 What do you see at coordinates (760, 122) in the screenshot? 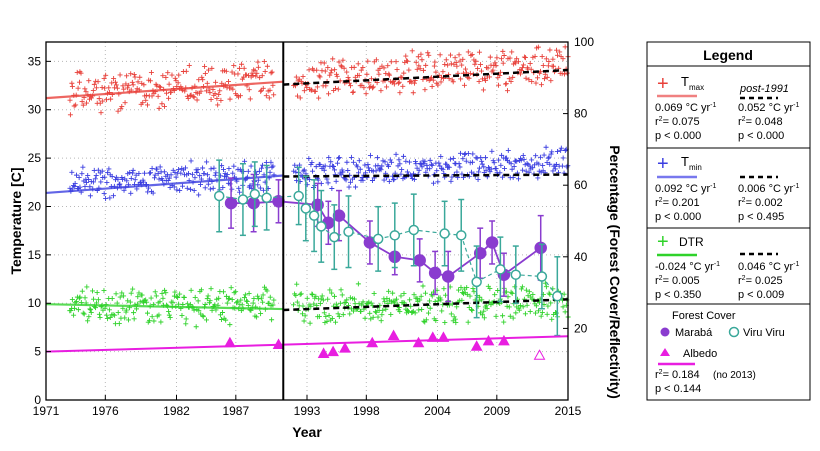
I see `legend-tmax-r2-post: r2= 0.048` at bounding box center [760, 122].